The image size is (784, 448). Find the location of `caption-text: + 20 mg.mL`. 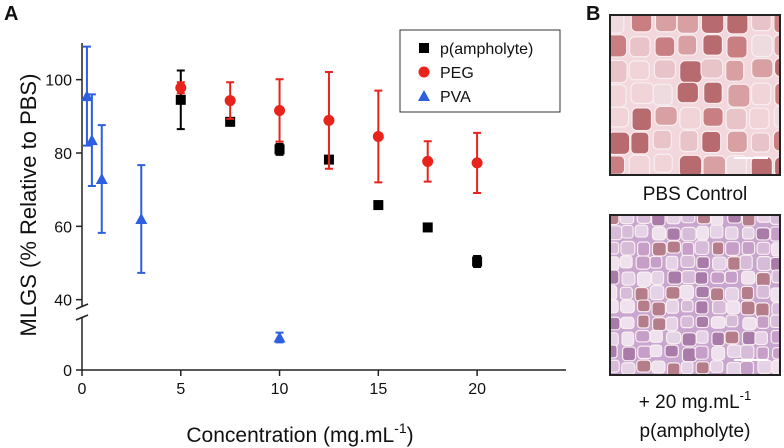

caption-text: + 20 mg.mL is located at coordinates (689, 402).